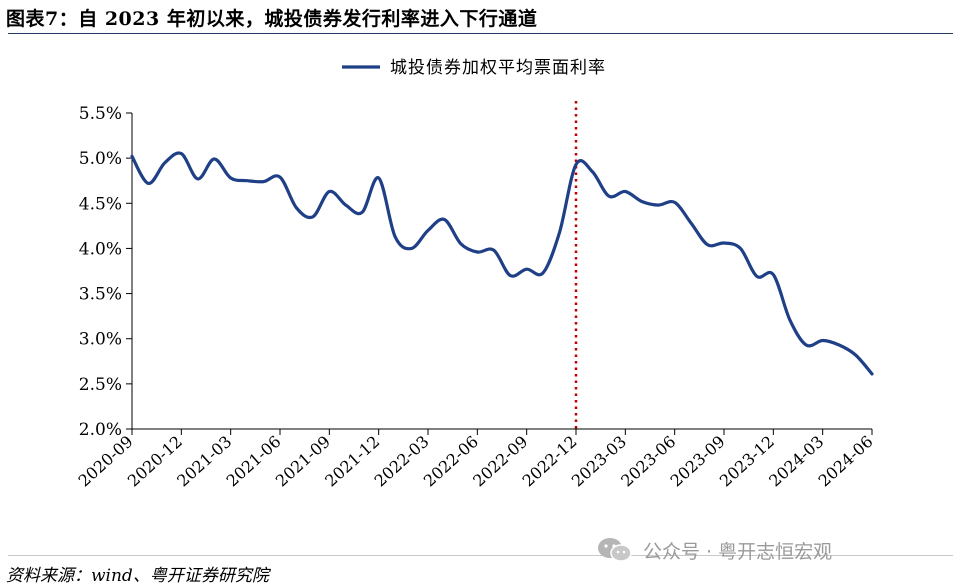  What do you see at coordinates (100, 295) in the screenshot?
I see `y-tick-label: 3.5%` at bounding box center [100, 295].